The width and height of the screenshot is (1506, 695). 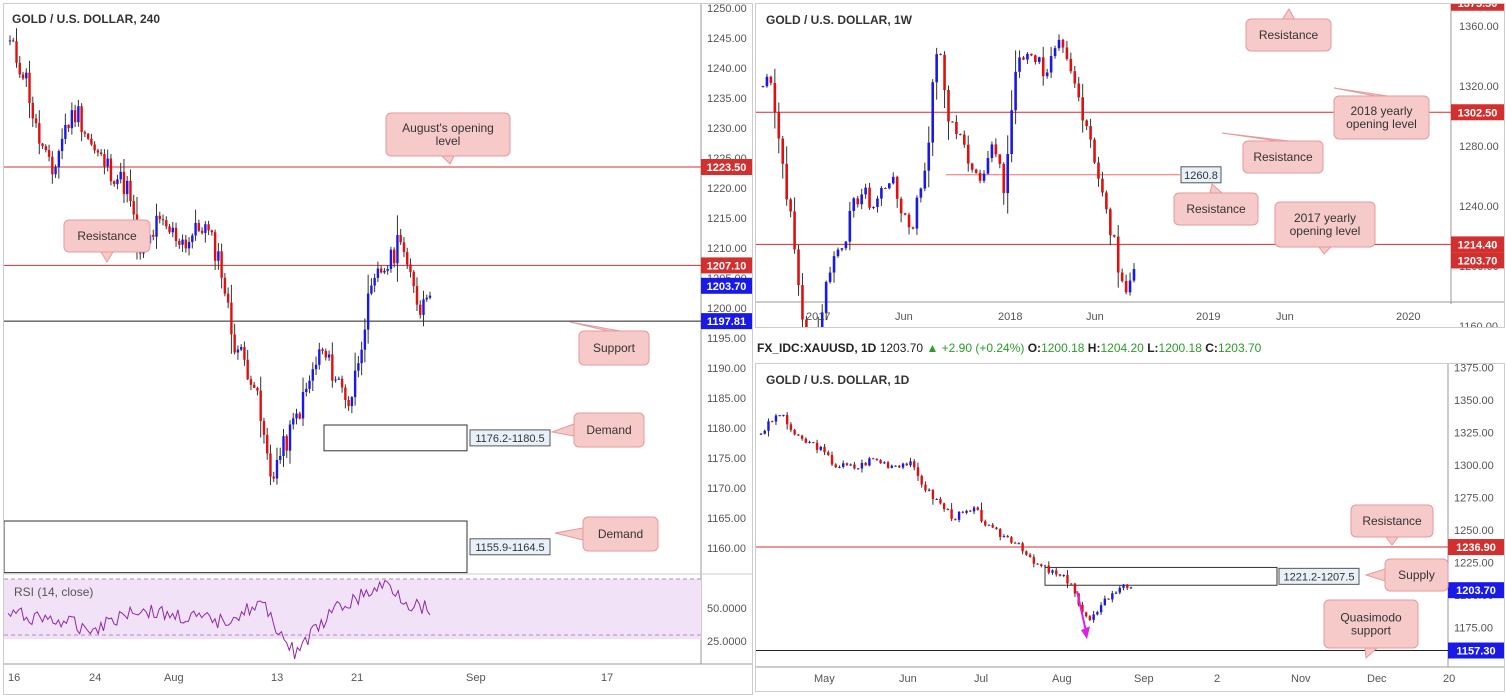 I want to click on zone-label: 1221.2-1207.5, so click(x=1319, y=577).